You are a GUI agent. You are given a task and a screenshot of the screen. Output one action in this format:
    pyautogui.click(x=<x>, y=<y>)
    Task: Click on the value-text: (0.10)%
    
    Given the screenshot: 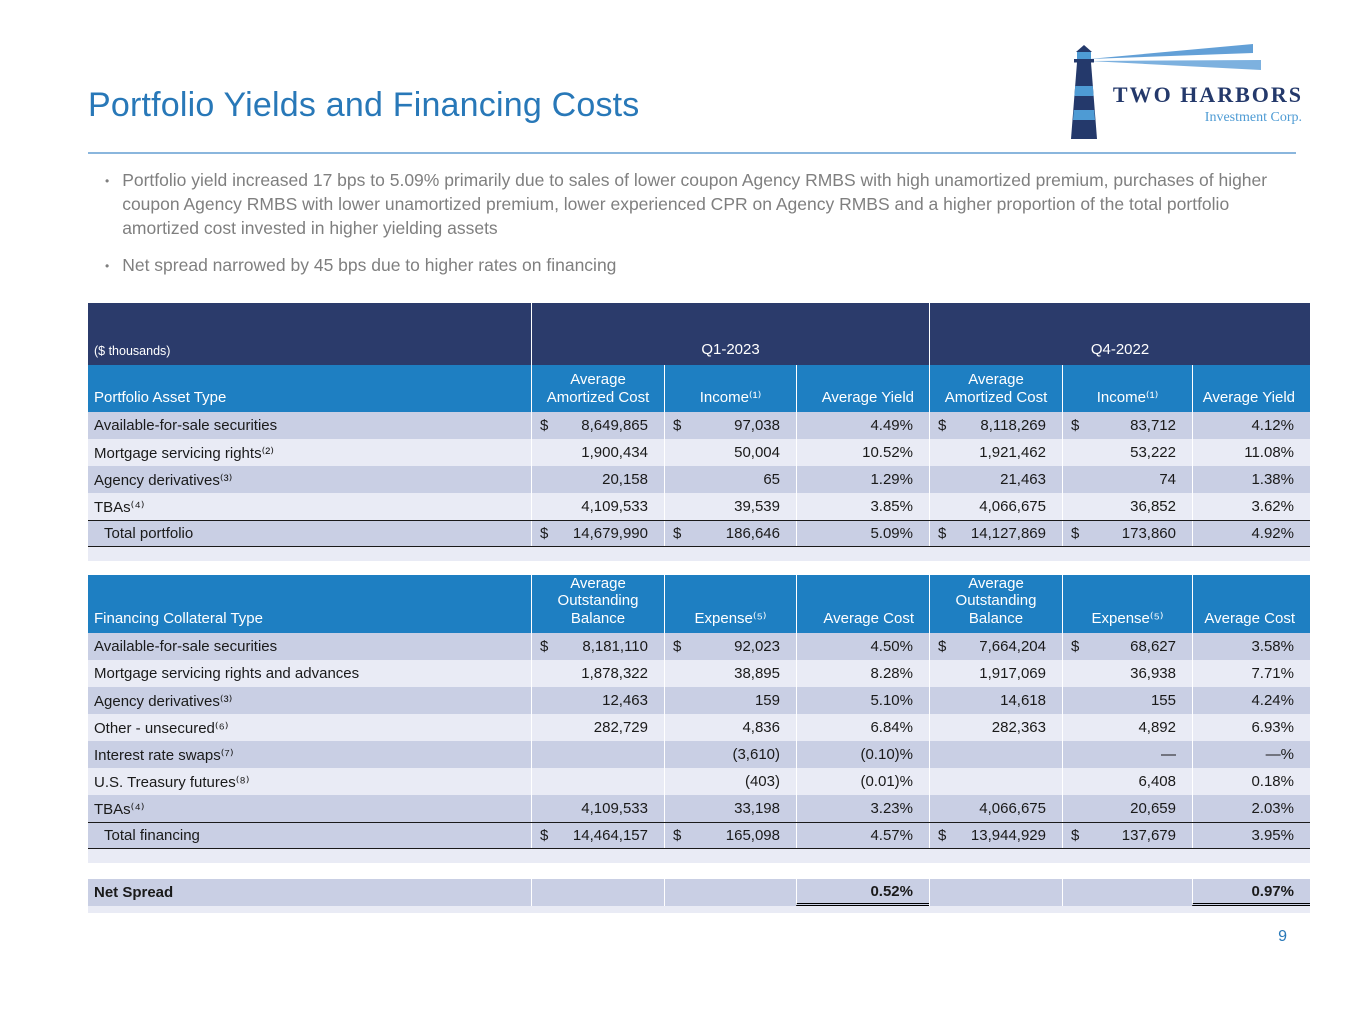 What is the action you would take?
    pyautogui.click(x=886, y=754)
    